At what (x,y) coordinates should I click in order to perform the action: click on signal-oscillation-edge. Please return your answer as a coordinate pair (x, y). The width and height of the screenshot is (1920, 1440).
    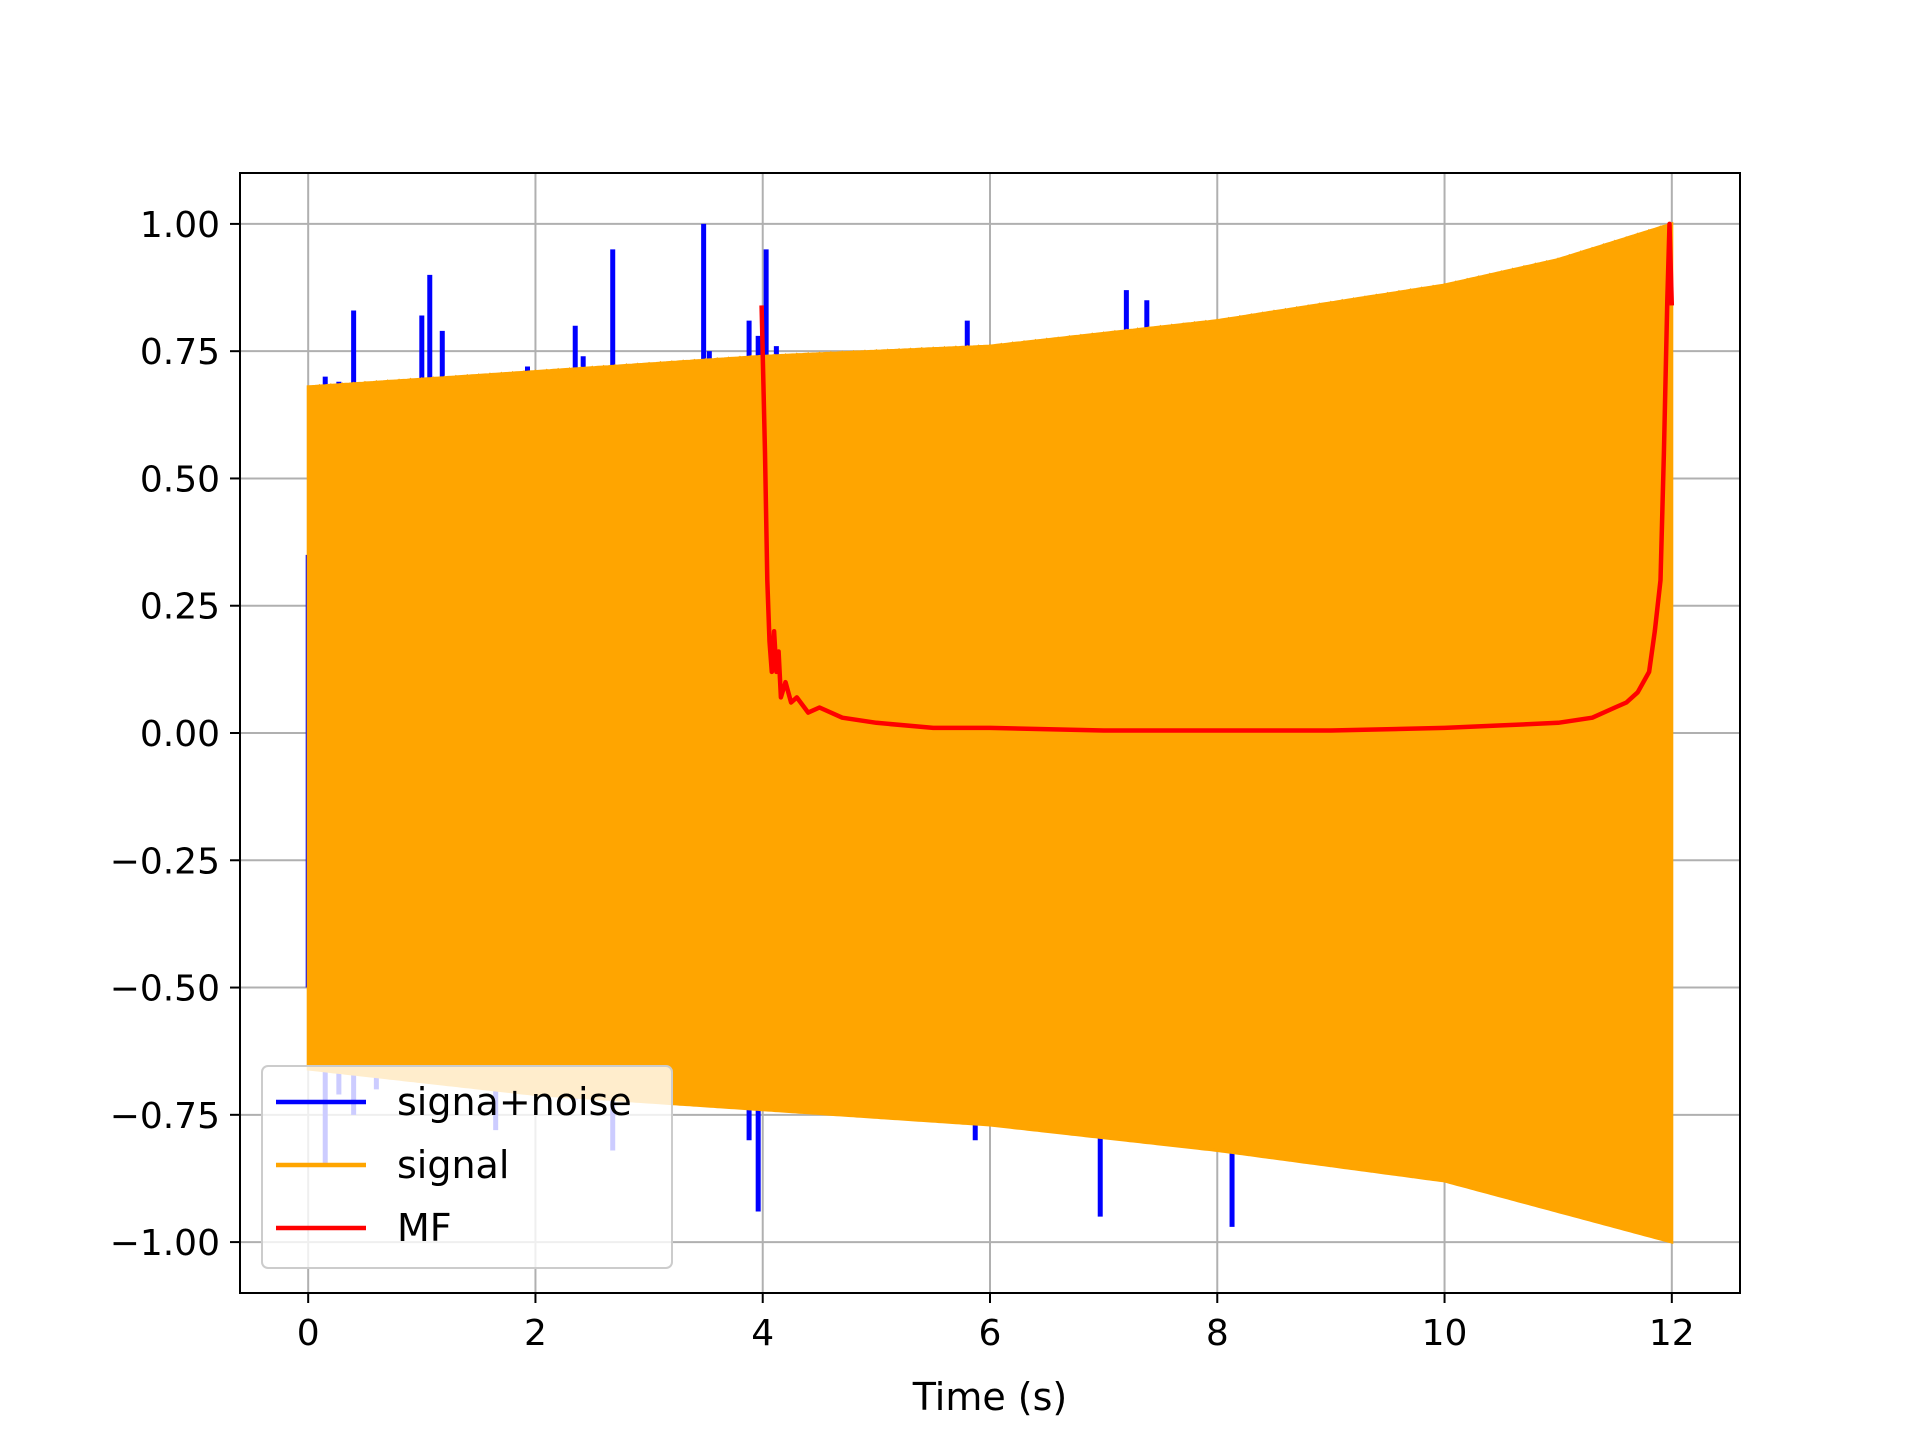
    Looking at the image, I should click on (990, 309).